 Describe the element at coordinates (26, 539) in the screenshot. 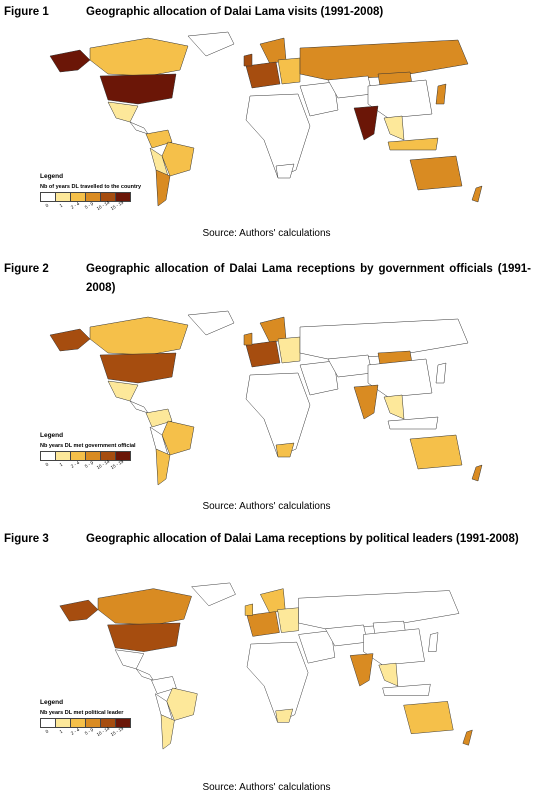

I see `figure-number: Figure 3` at that location.